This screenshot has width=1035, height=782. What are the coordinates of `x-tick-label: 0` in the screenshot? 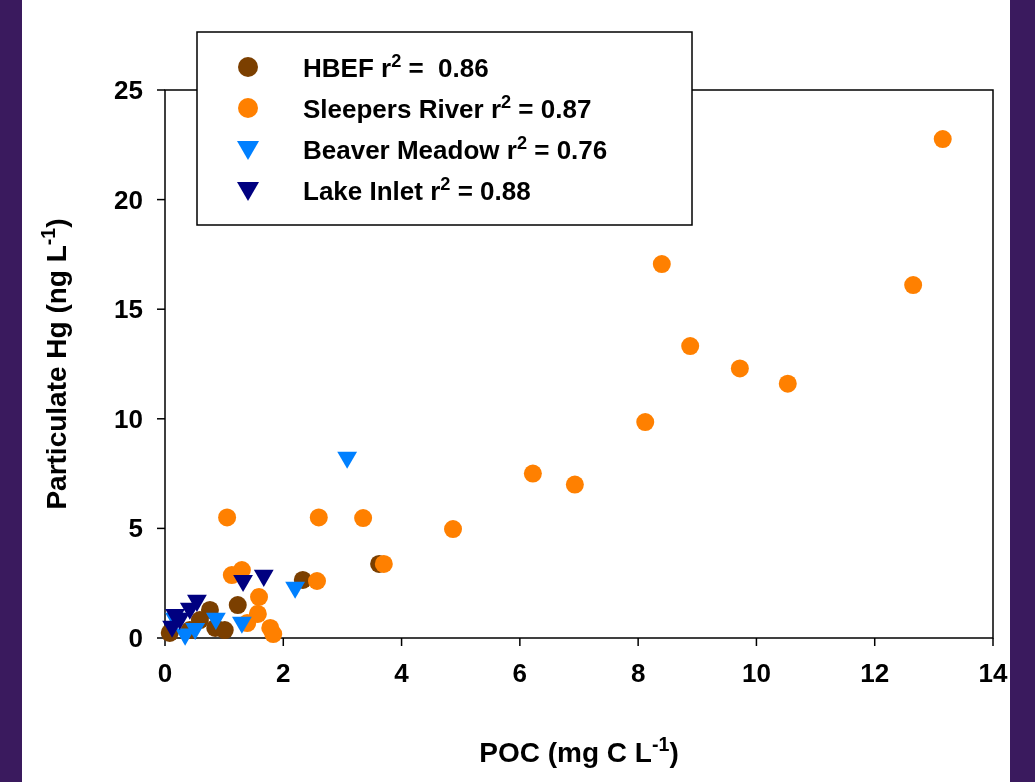 It's located at (165, 673).